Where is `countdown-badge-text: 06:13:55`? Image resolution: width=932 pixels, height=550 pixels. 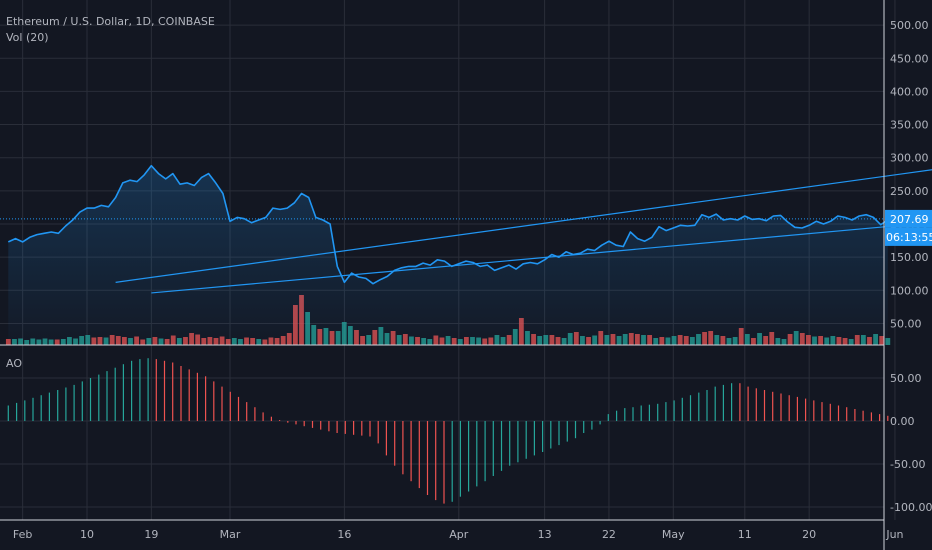 countdown-badge-text: 06:13:55 is located at coordinates (909, 237).